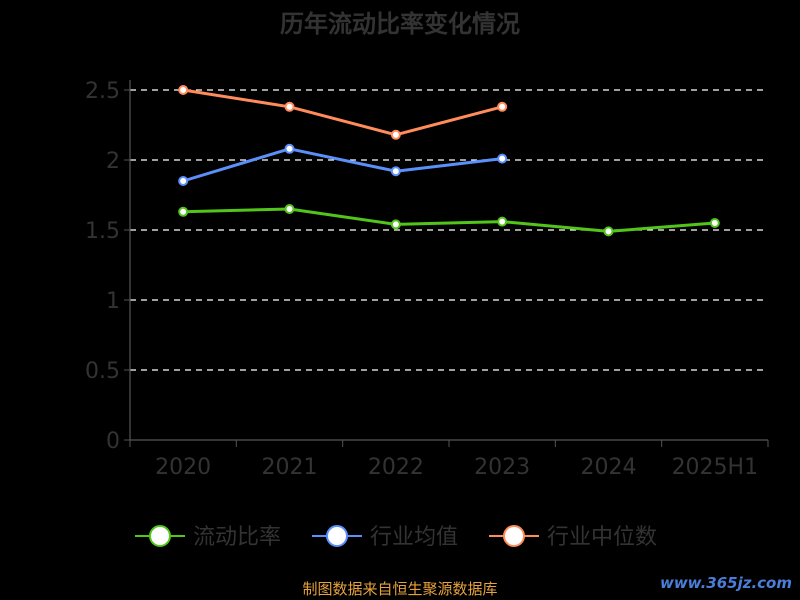  What do you see at coordinates (102, 231) in the screenshot?
I see `y-tick-label: 1.5` at bounding box center [102, 231].